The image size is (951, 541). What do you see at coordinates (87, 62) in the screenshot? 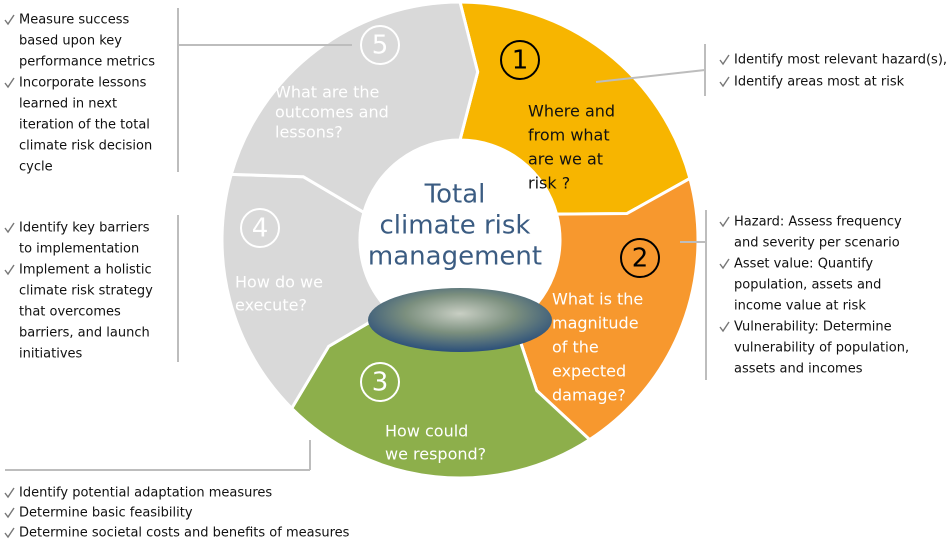
I see `bullet-text: performance metrics` at bounding box center [87, 62].